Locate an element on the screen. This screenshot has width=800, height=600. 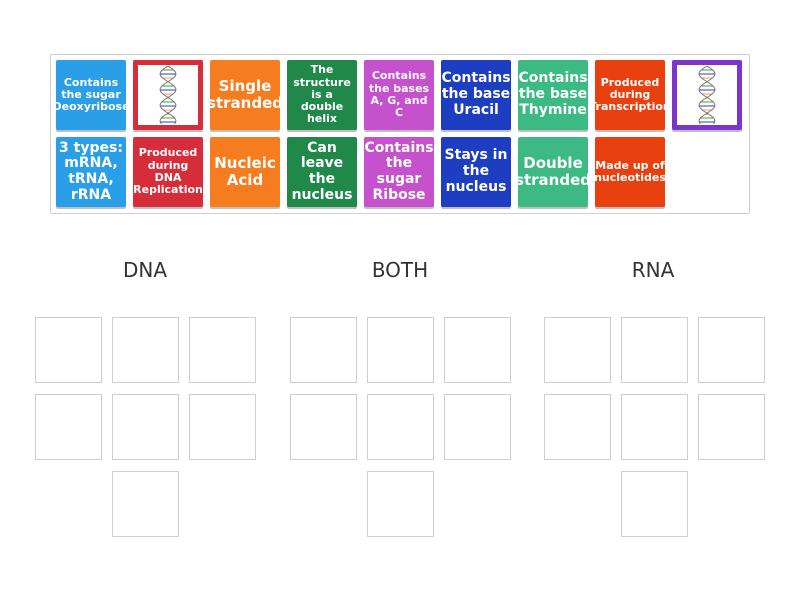
sort-tile: Contains the base Uracil is located at coordinates (476, 95).